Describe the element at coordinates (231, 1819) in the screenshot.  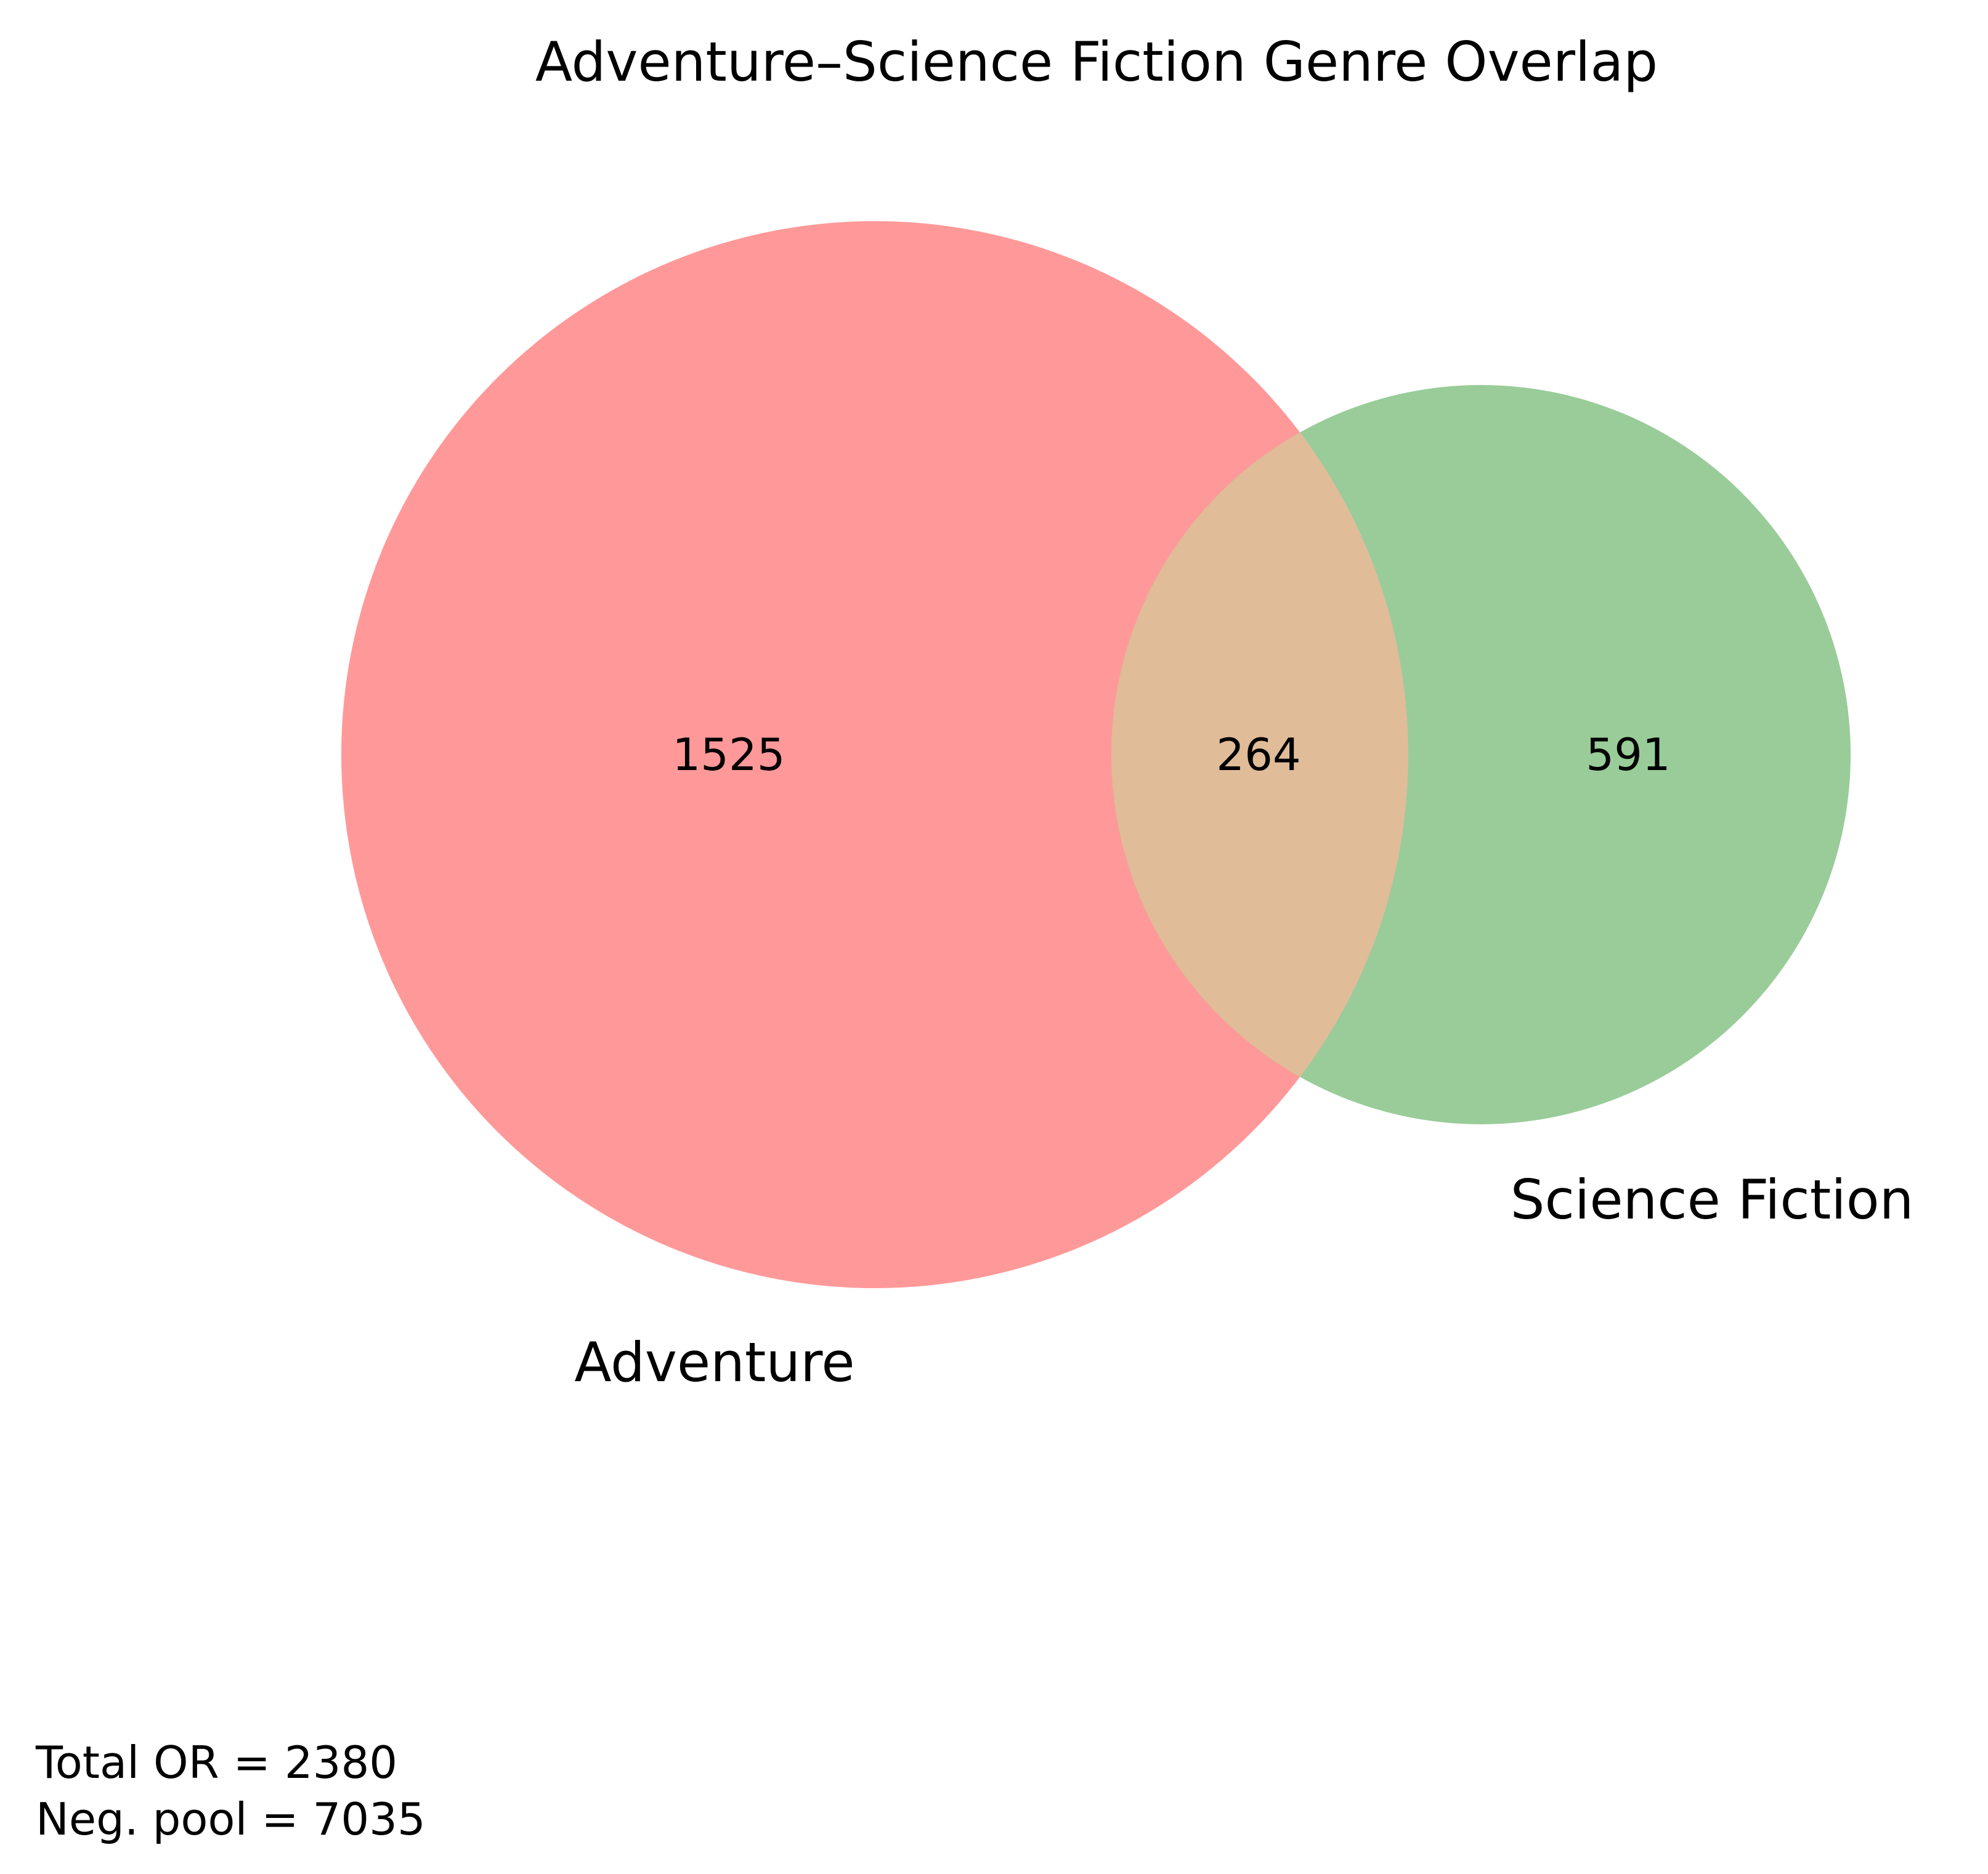
I see `neg-pool-note: Neg. pool = 7035` at that location.